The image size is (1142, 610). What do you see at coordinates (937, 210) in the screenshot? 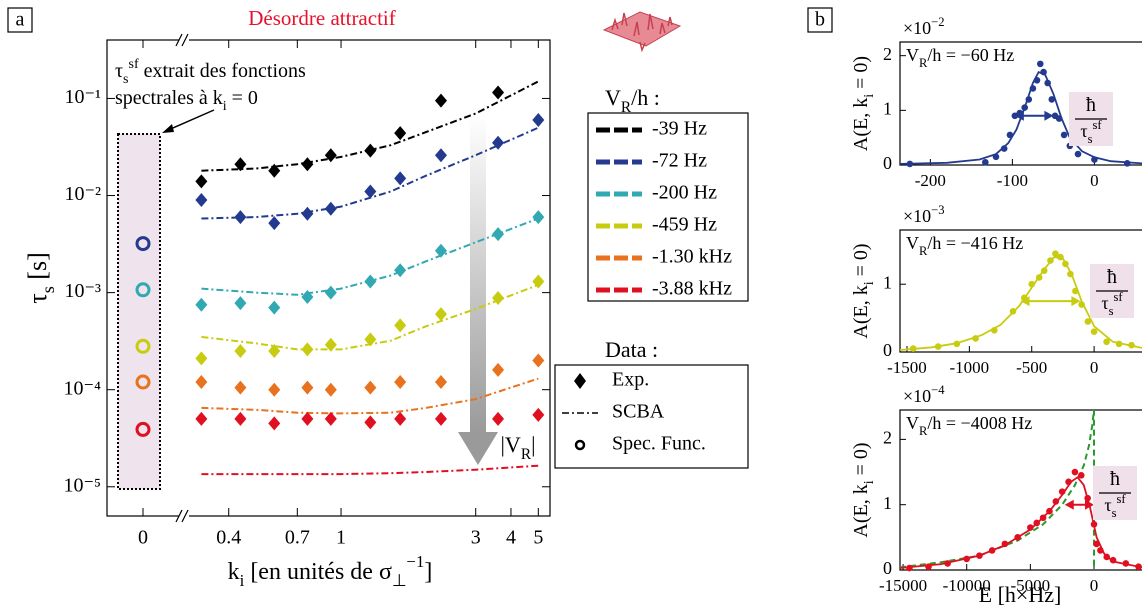
I see `text-part: −3` at bounding box center [937, 210].